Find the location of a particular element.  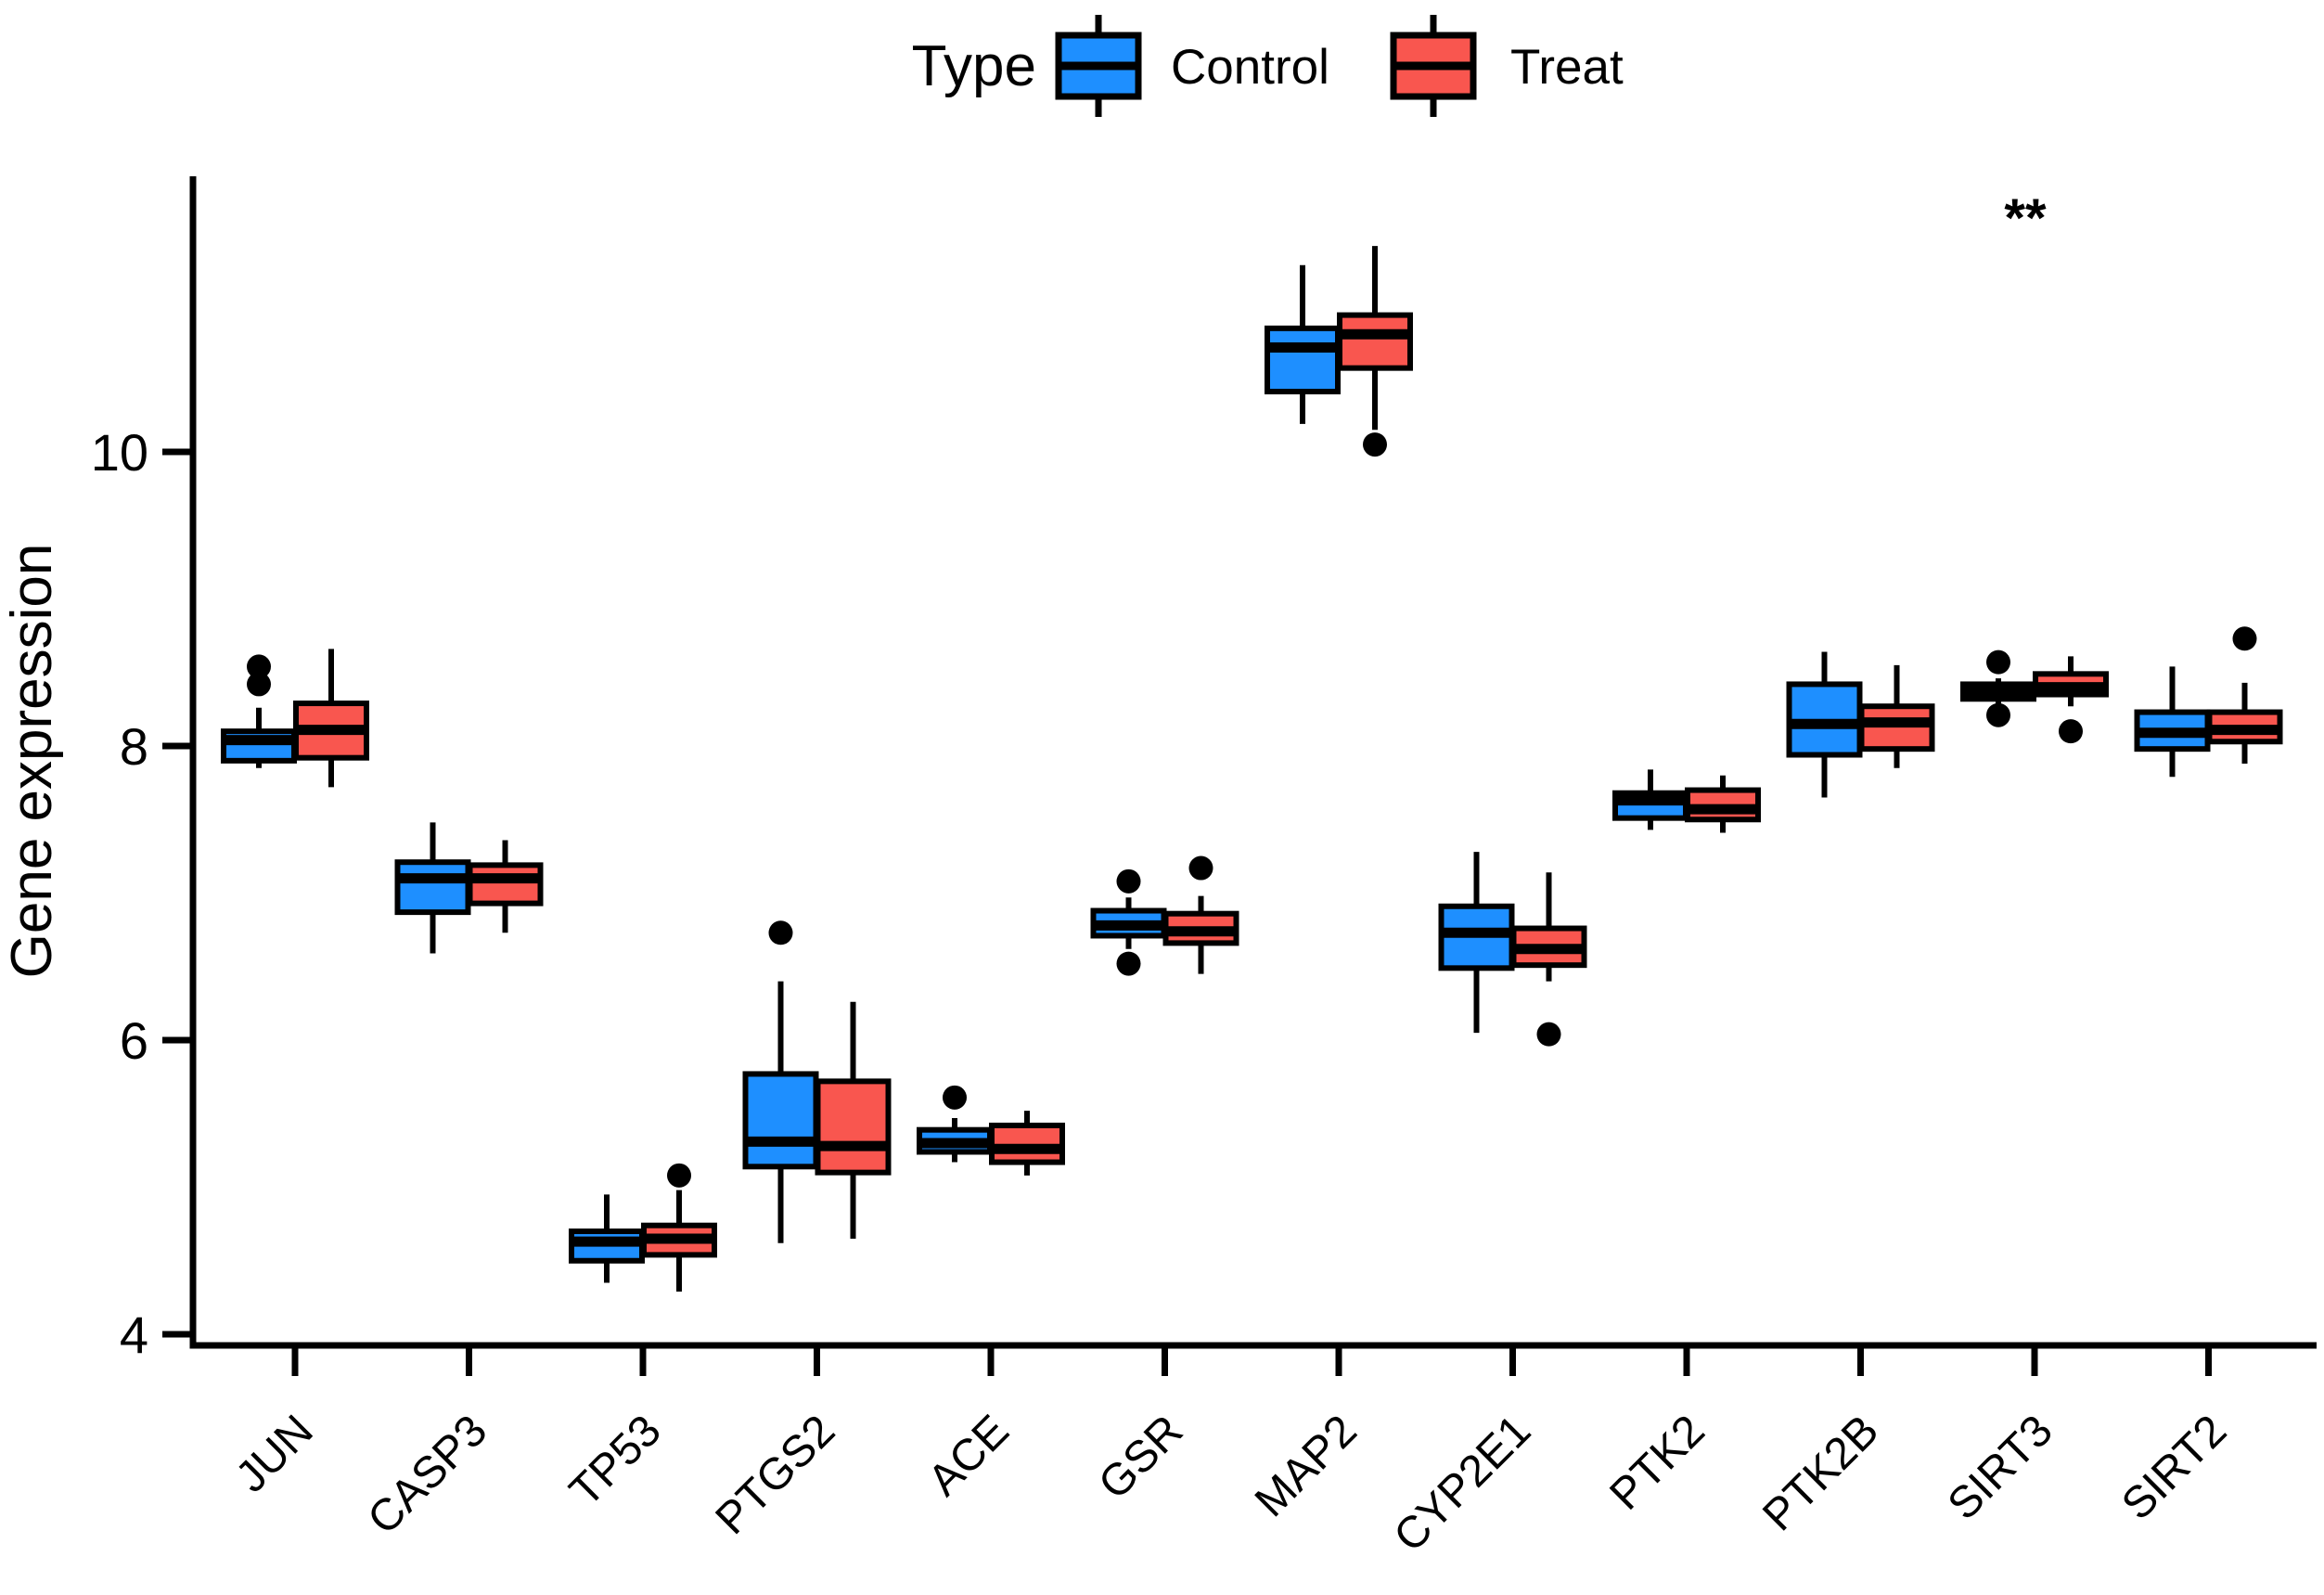

x-tick-label-map2: MAP2 is located at coordinates (1306, 1466).